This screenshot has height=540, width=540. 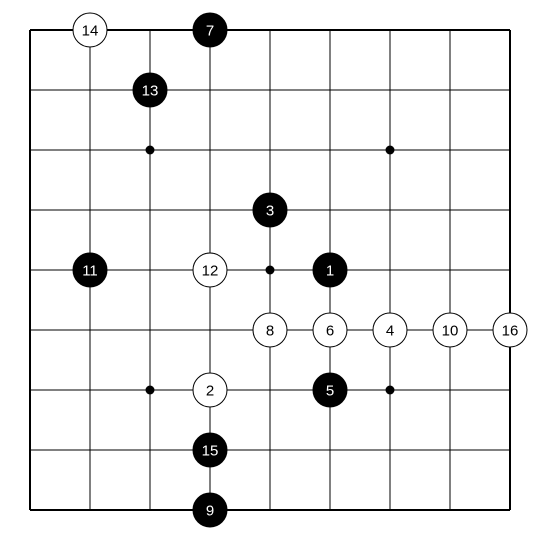 I want to click on stone-14: 14, so click(x=90, y=30).